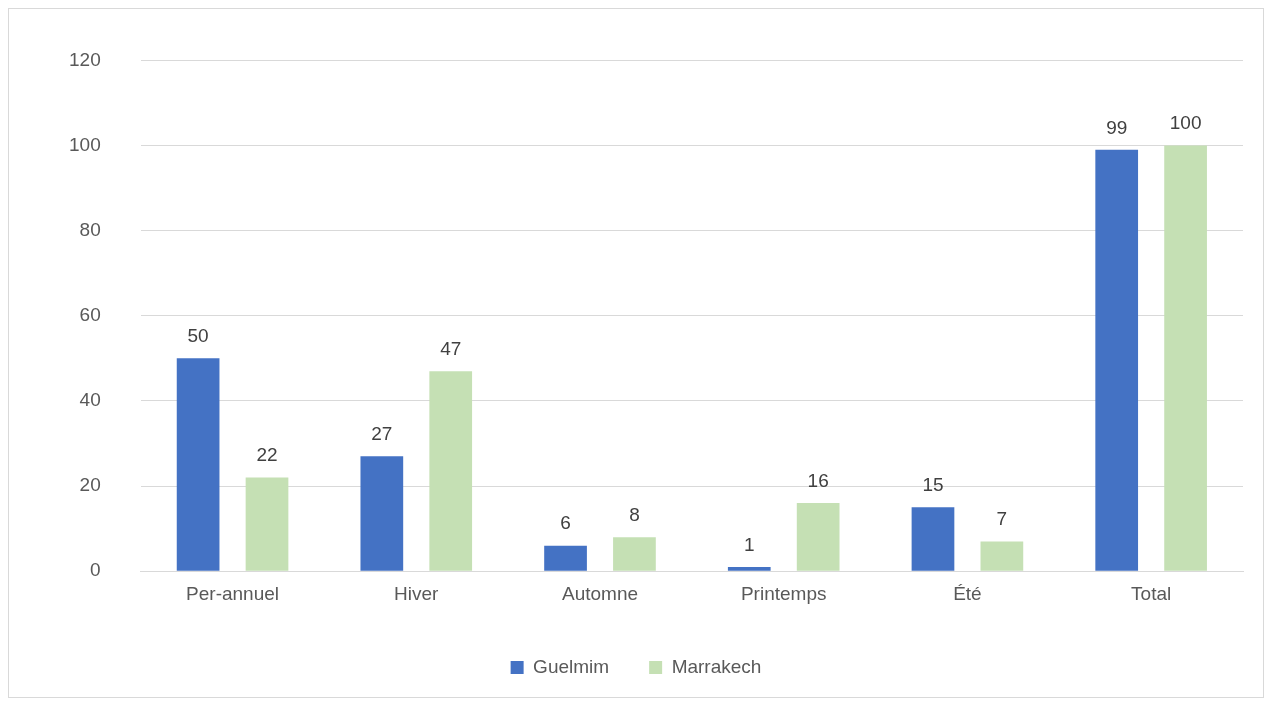  What do you see at coordinates (967, 593) in the screenshot?
I see `x-tick-label: Été` at bounding box center [967, 593].